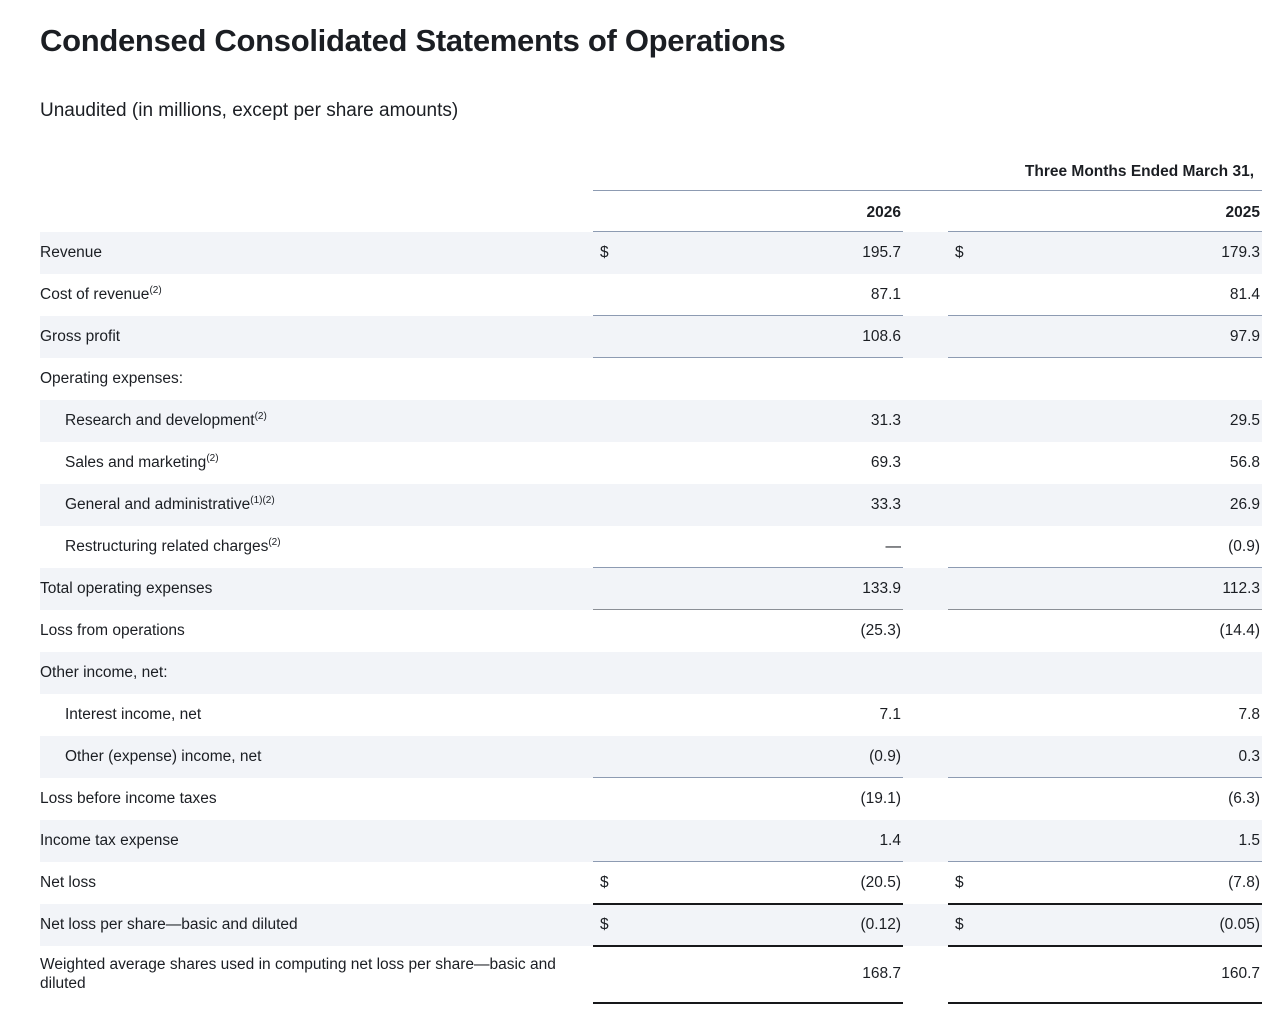 The height and width of the screenshot is (1020, 1288). I want to click on value: 87.1, so click(885, 294).